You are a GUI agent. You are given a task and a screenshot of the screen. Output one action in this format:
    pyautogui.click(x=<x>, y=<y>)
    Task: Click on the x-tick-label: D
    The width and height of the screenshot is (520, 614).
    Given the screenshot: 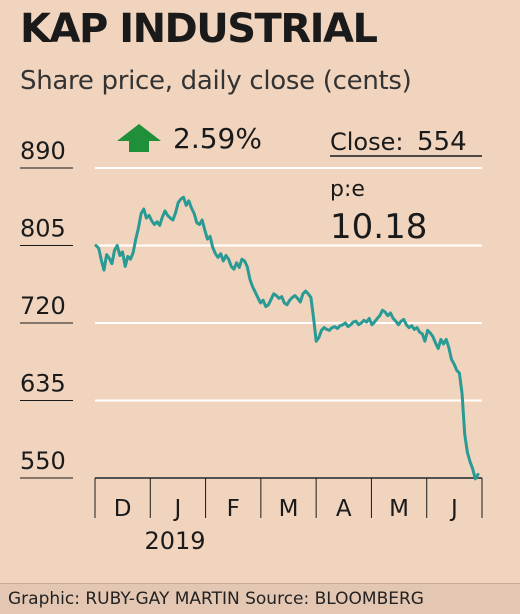 What is the action you would take?
    pyautogui.click(x=123, y=509)
    